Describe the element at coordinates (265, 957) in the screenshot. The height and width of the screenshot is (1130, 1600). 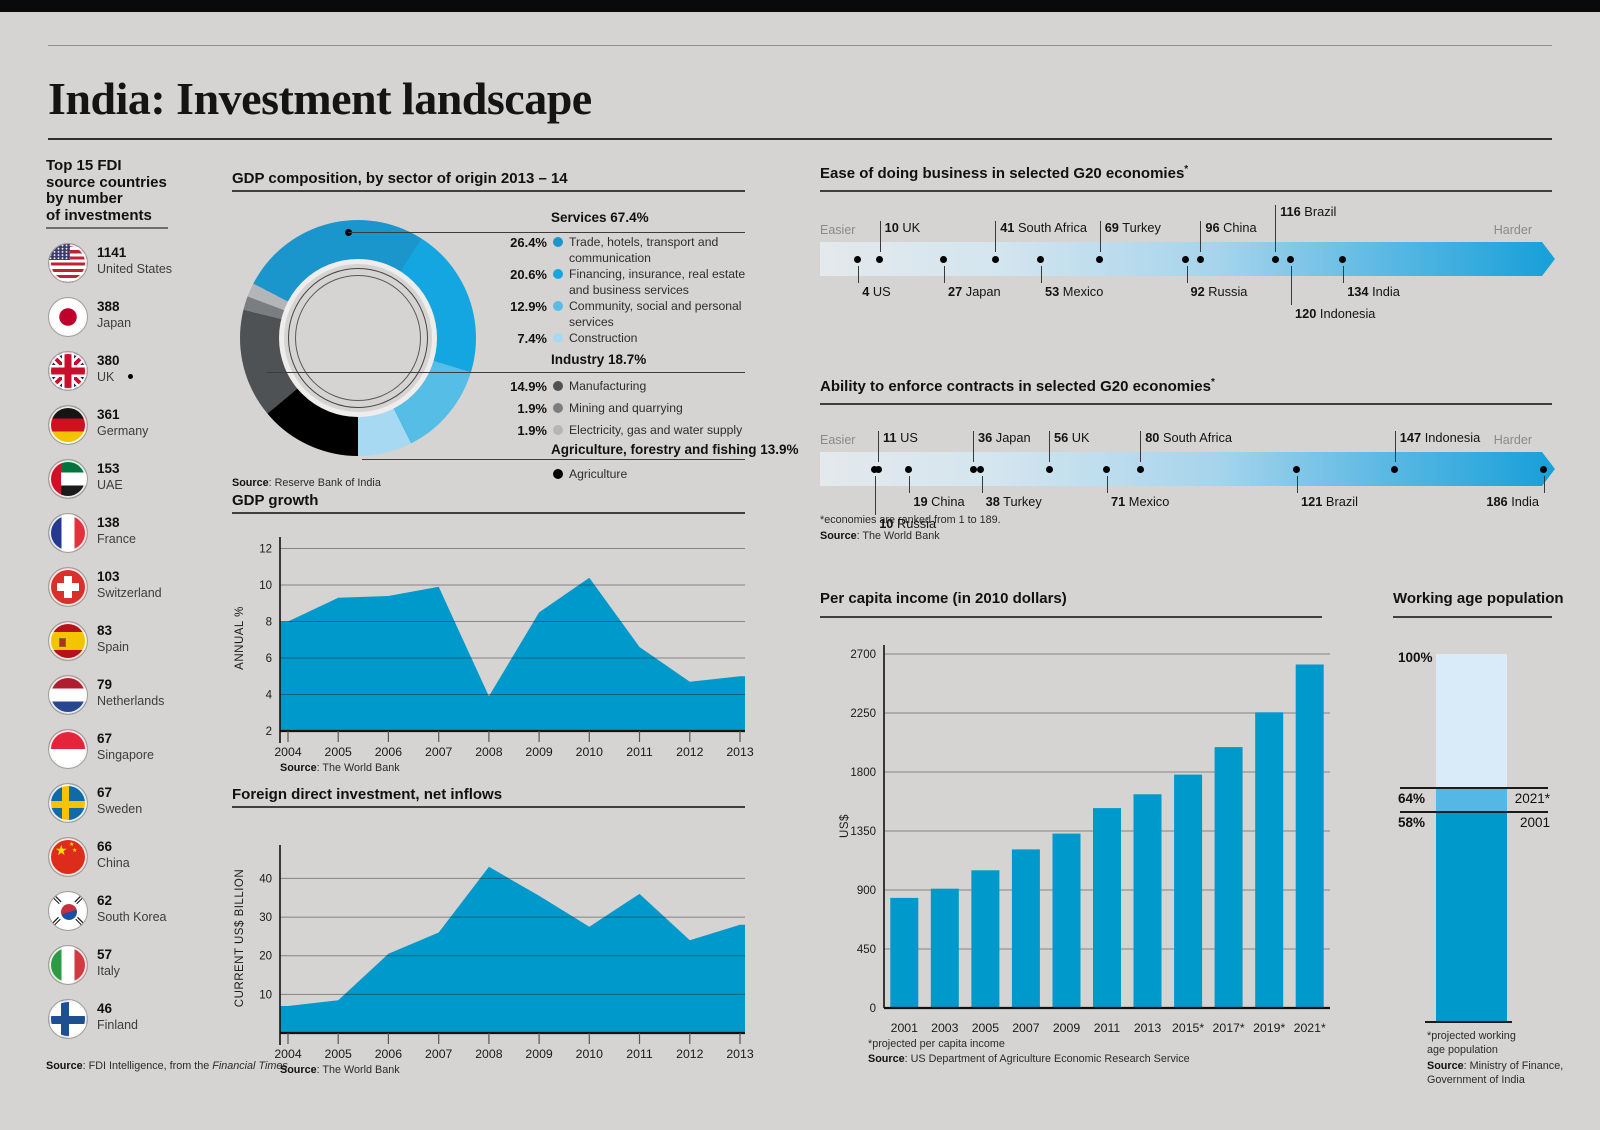
I see `svg-text: 20` at that location.